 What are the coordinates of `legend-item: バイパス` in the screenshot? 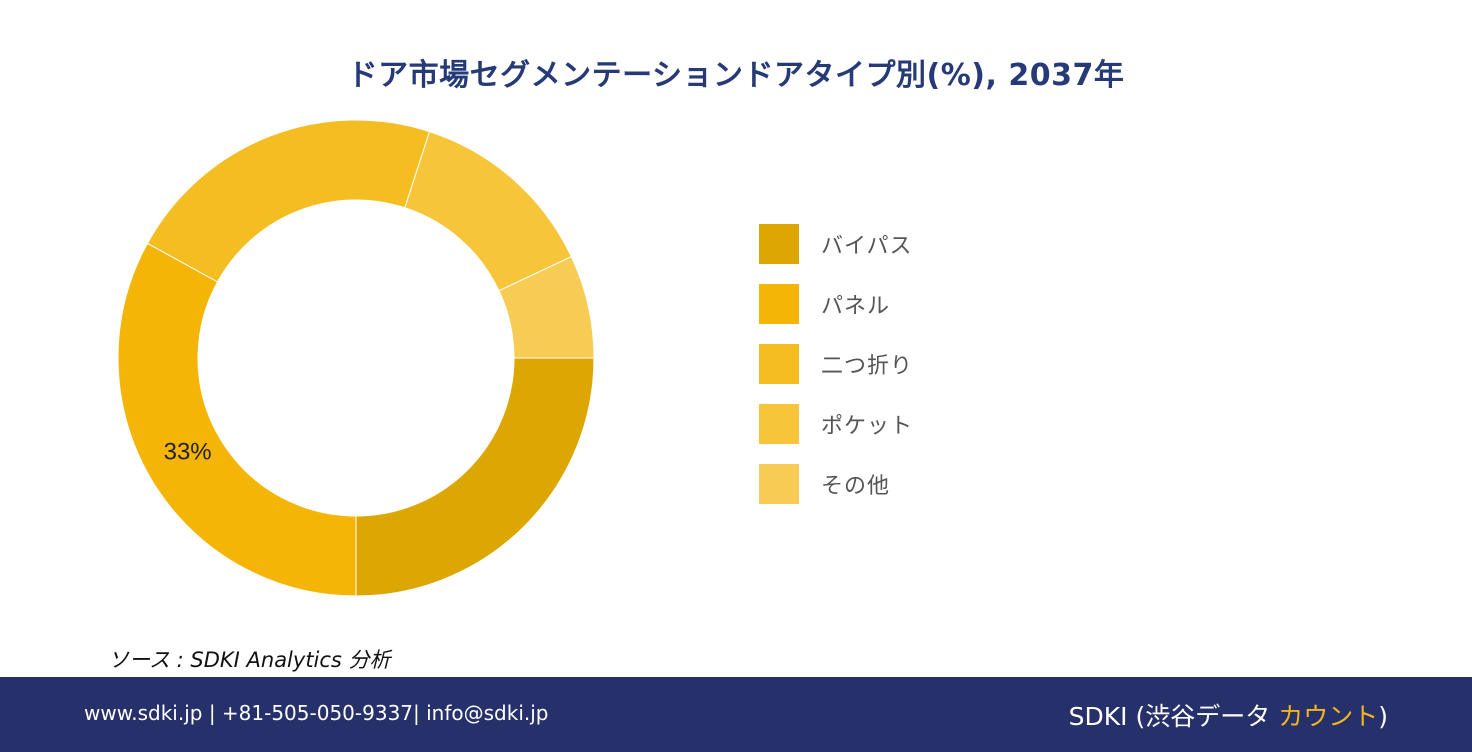 It's located at (836, 244).